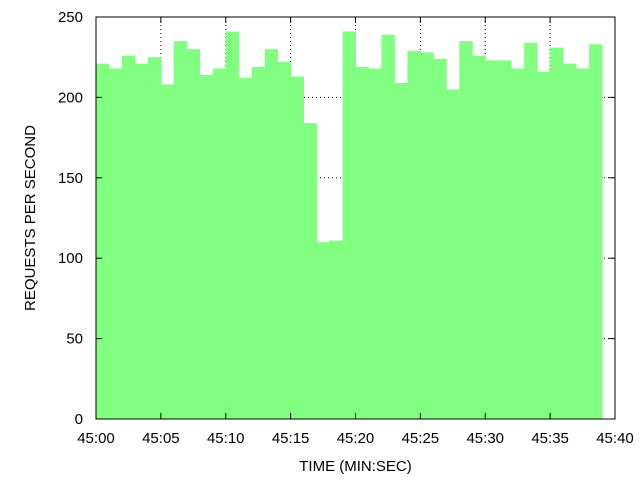 This screenshot has width=640, height=480. I want to click on x-tick-label: 45:35, so click(550, 438).